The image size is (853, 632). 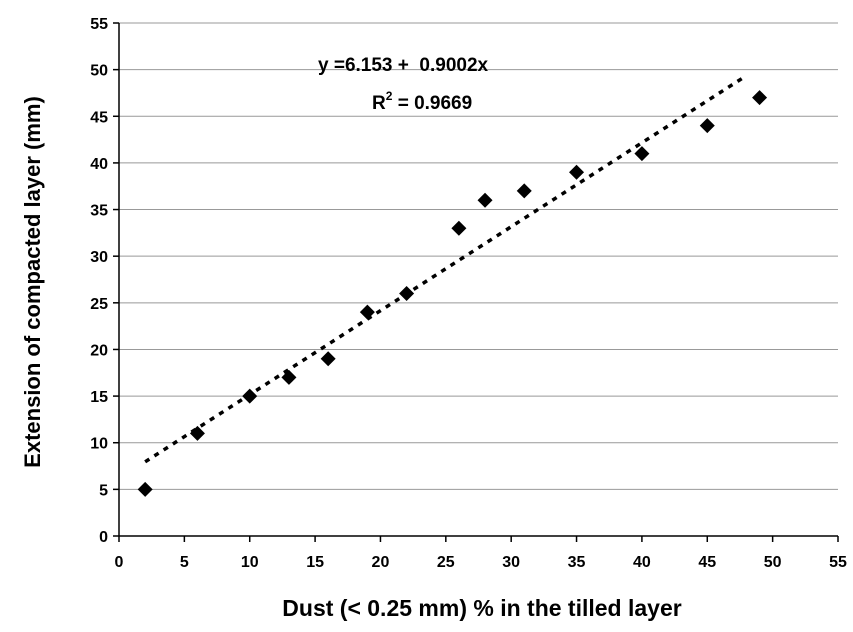 What do you see at coordinates (379, 103) in the screenshot?
I see `r-squared-prefix: R` at bounding box center [379, 103].